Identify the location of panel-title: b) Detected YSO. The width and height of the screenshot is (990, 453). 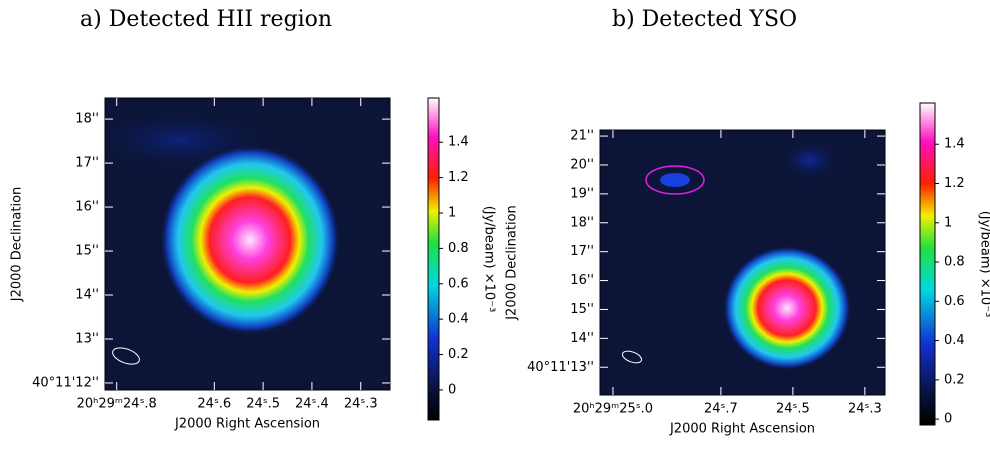
(704, 19).